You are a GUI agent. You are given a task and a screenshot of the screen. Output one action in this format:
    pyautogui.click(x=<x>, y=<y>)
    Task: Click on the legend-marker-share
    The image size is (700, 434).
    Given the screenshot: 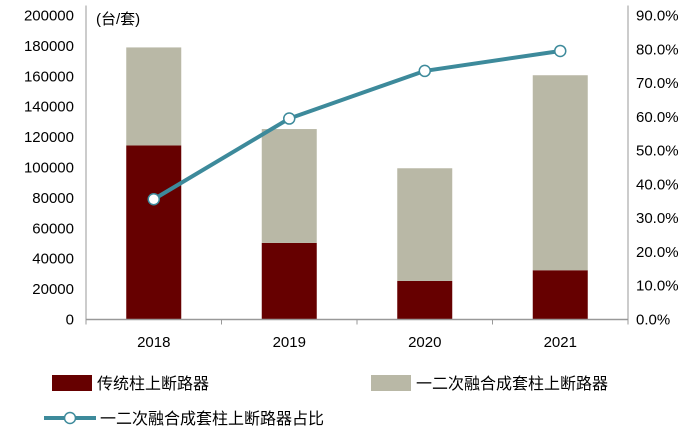 What is the action you would take?
    pyautogui.click(x=70, y=418)
    